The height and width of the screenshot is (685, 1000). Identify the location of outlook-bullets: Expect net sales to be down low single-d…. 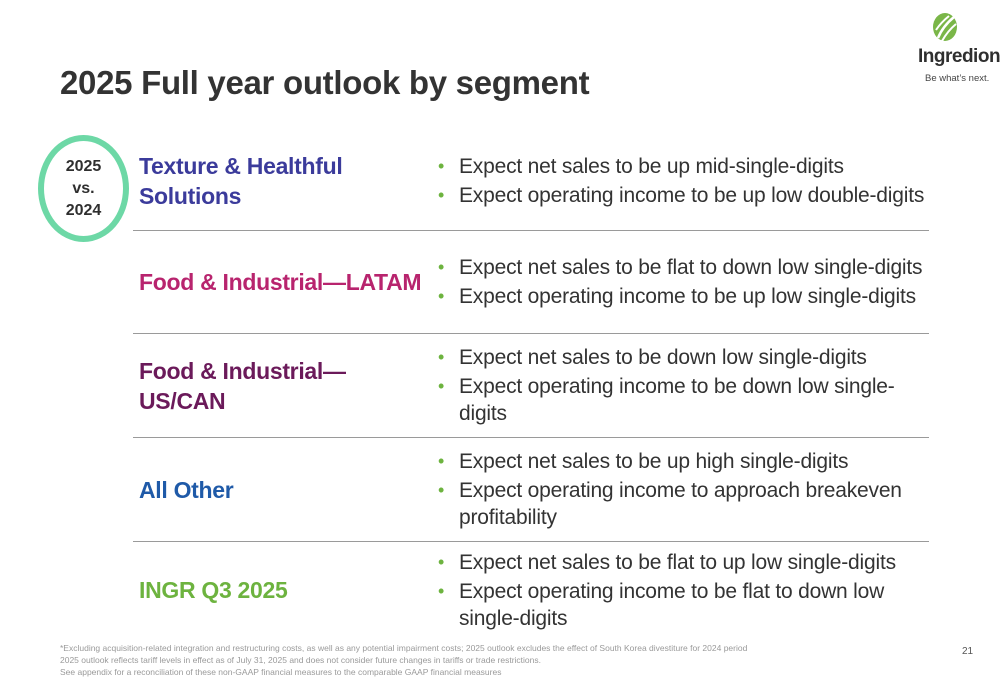
(679, 385).